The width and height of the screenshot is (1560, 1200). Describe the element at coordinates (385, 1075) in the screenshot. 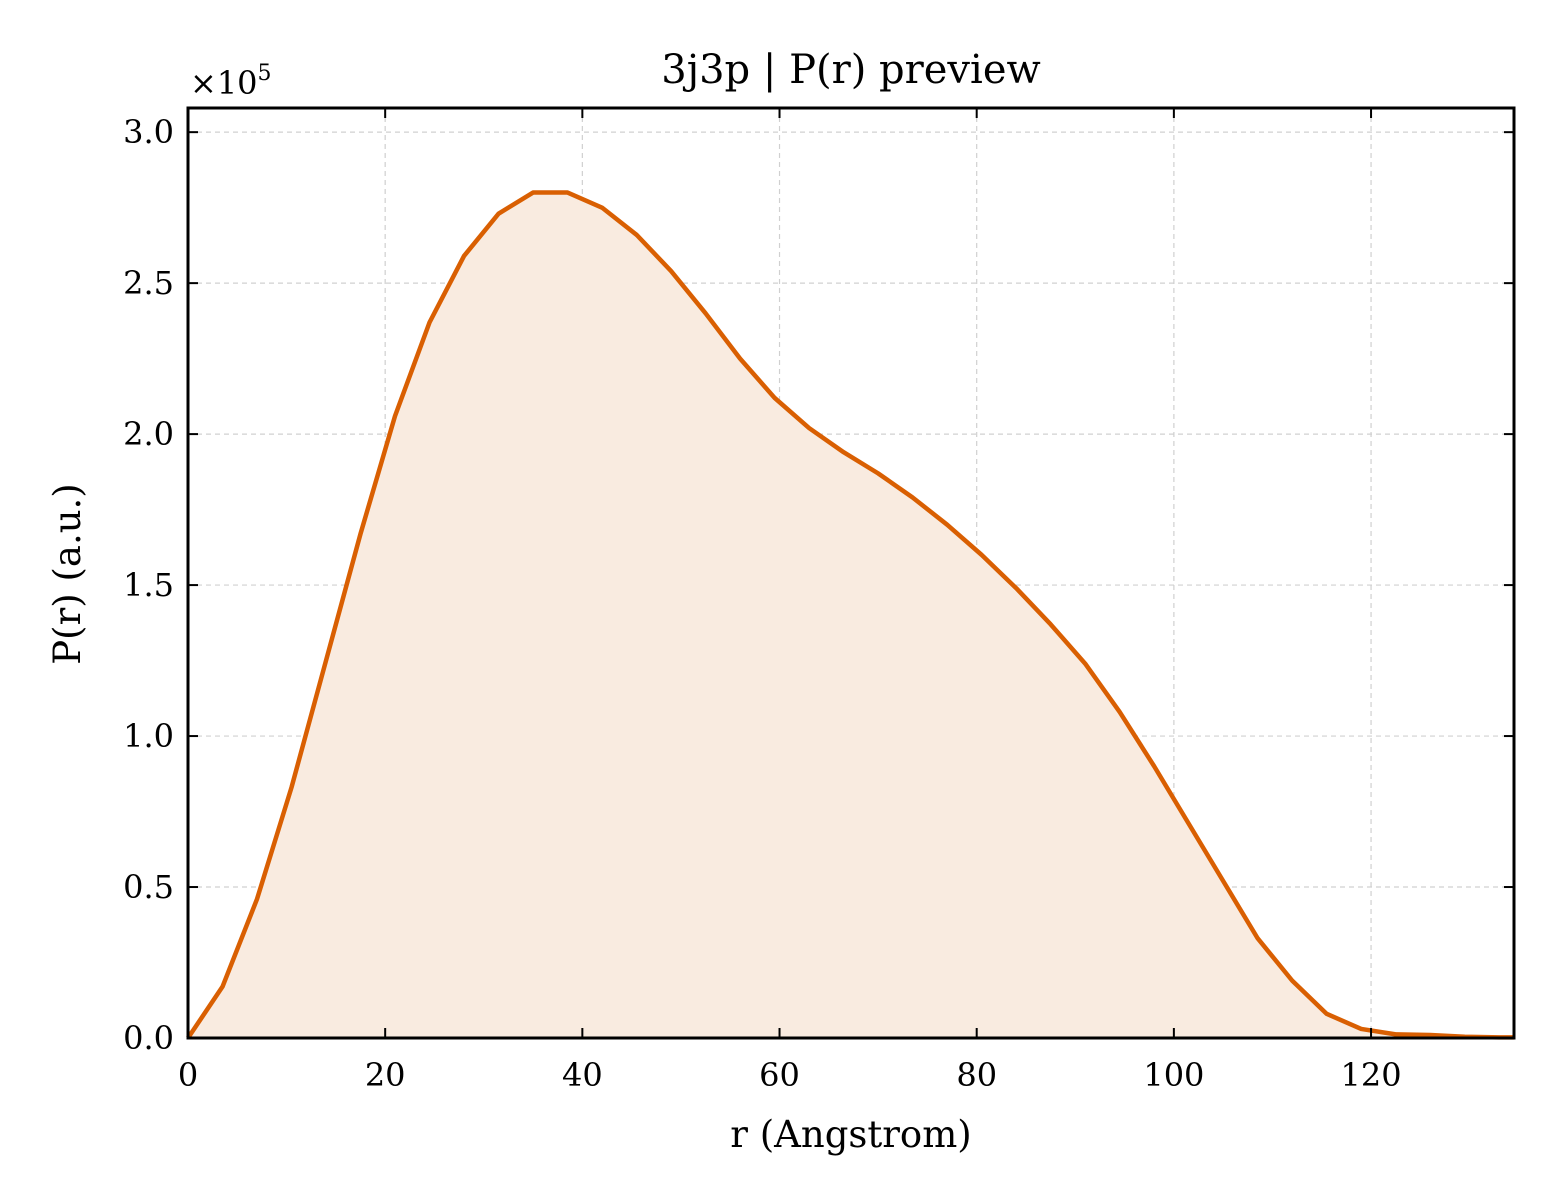

I see `x-tick-label: 20` at that location.